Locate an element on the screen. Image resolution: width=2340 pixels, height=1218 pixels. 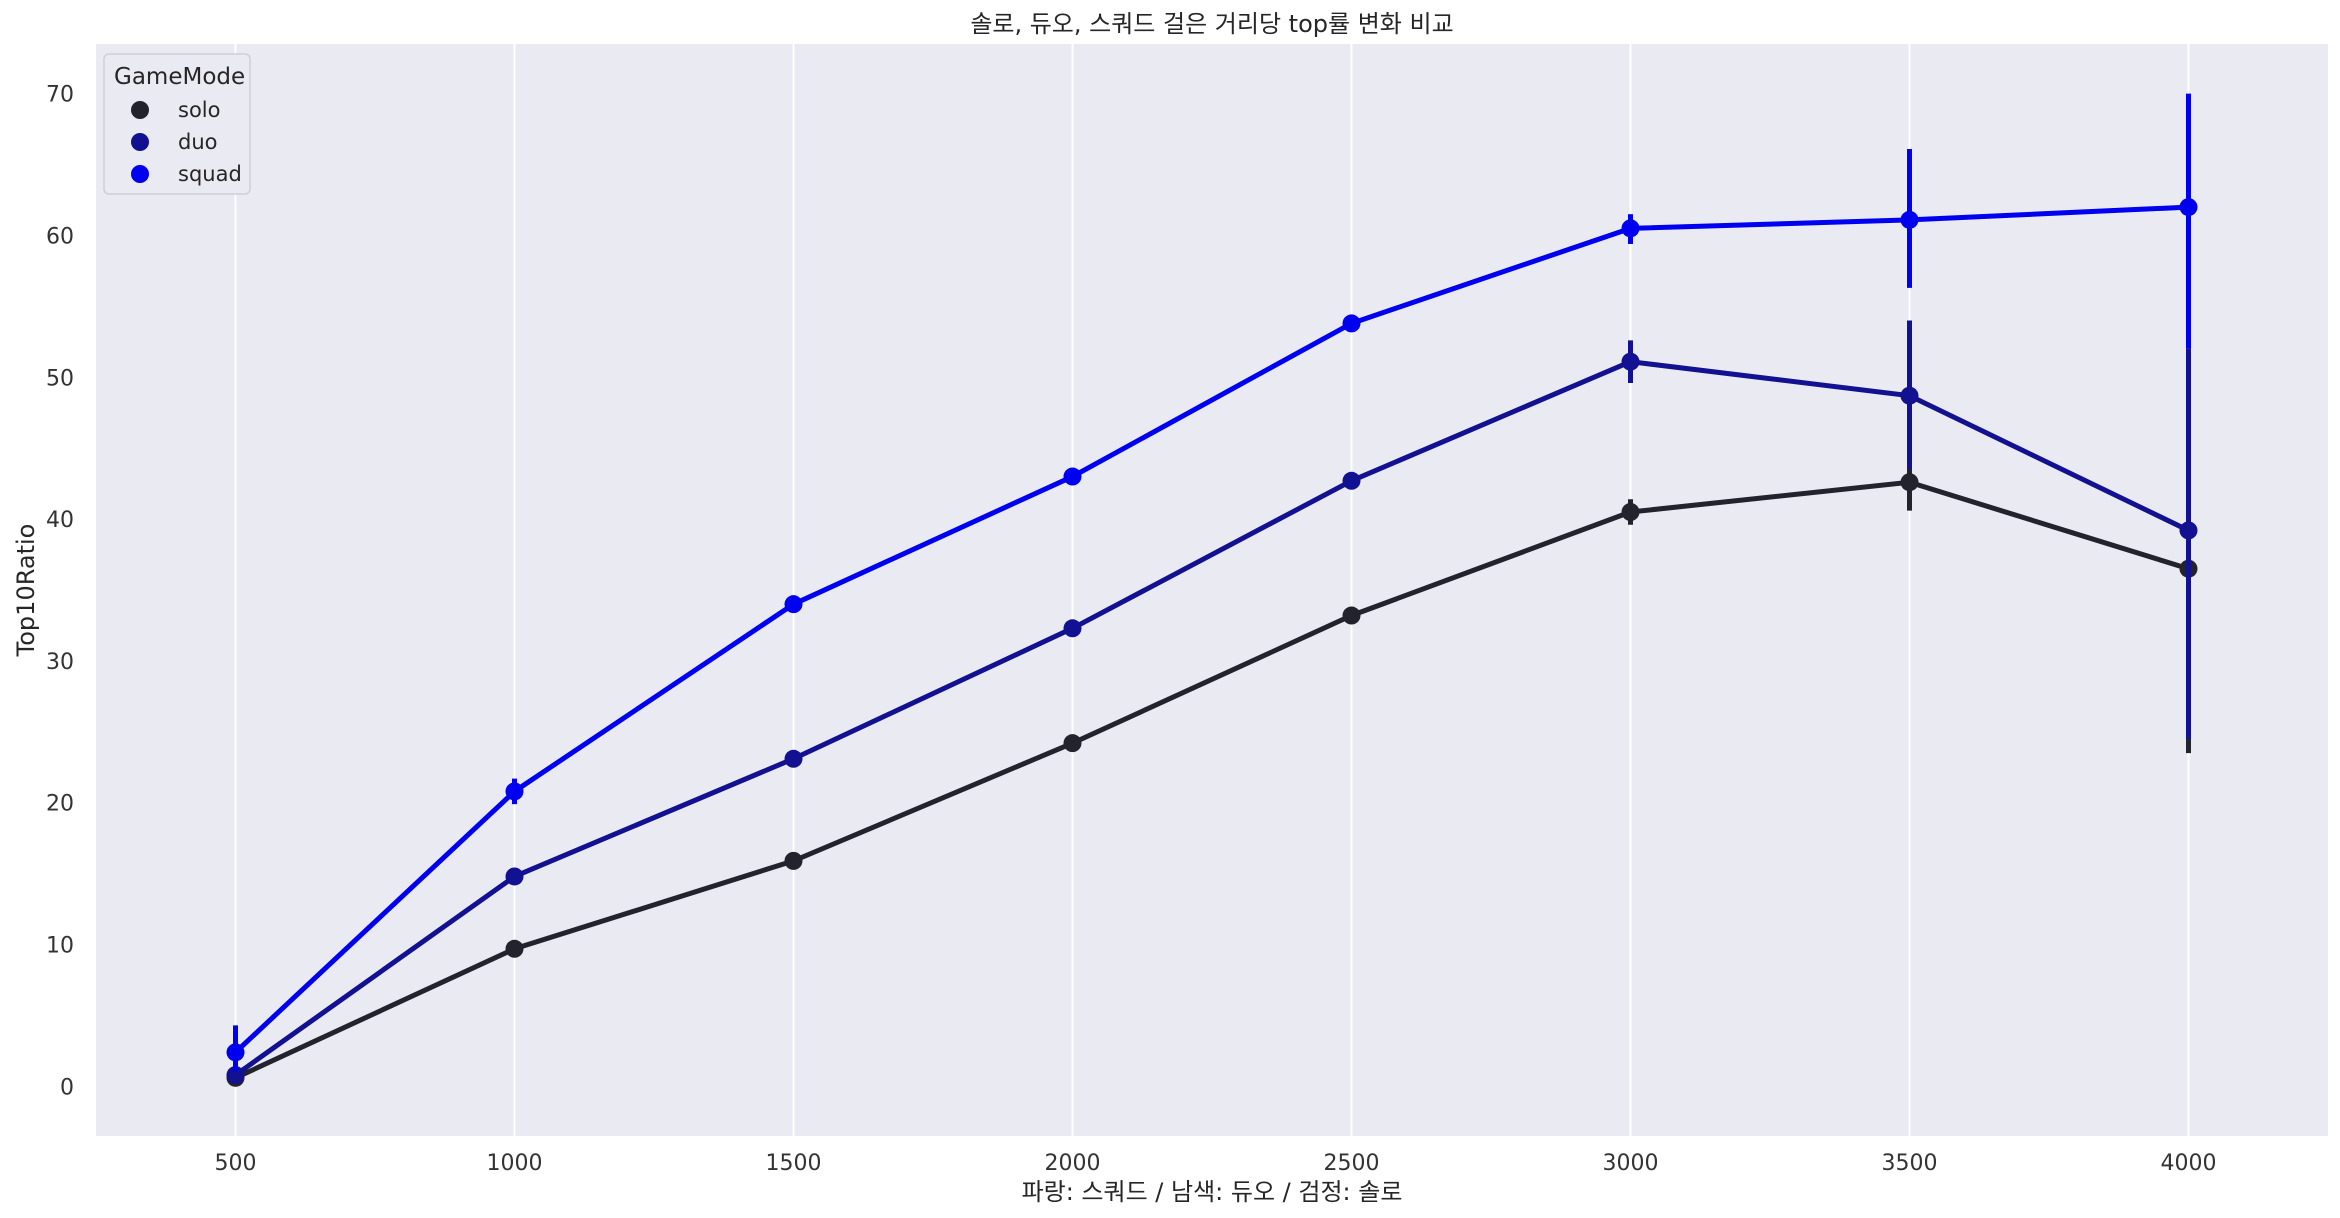
y-tick-label: 10 is located at coordinates (60, 946).